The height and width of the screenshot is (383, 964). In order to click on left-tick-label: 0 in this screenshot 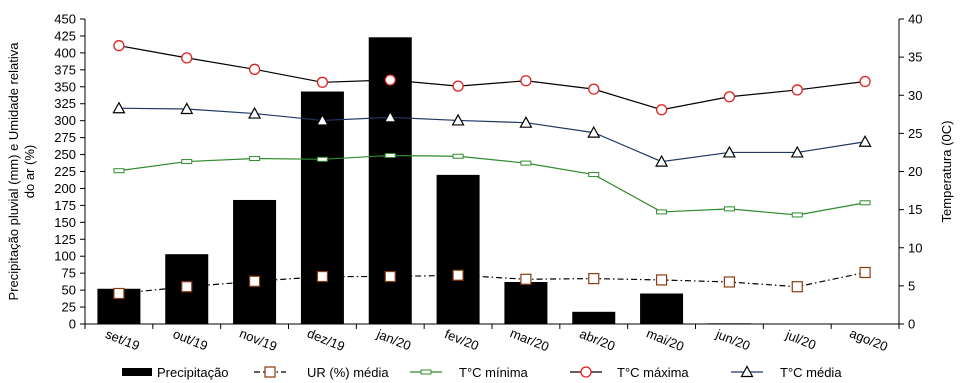, I will do `click(72, 324)`.